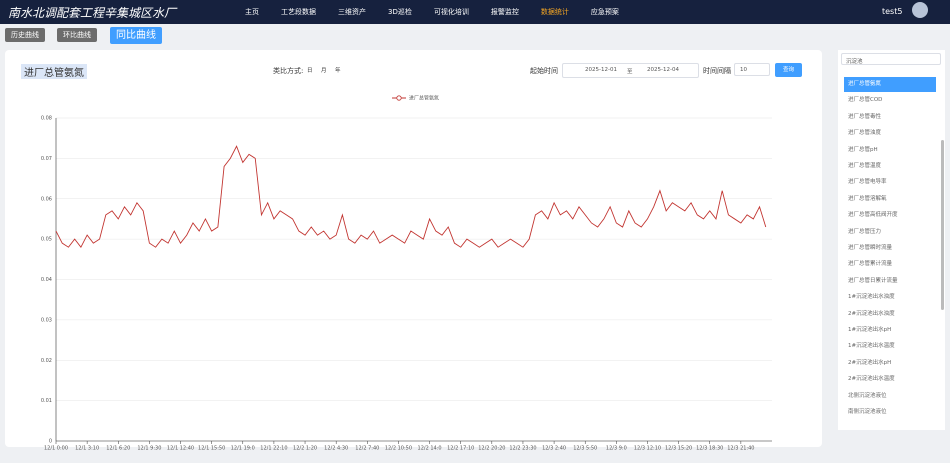 The height and width of the screenshot is (463, 950). I want to click on x-tick-label: 12/2 23:30, so click(522, 449).